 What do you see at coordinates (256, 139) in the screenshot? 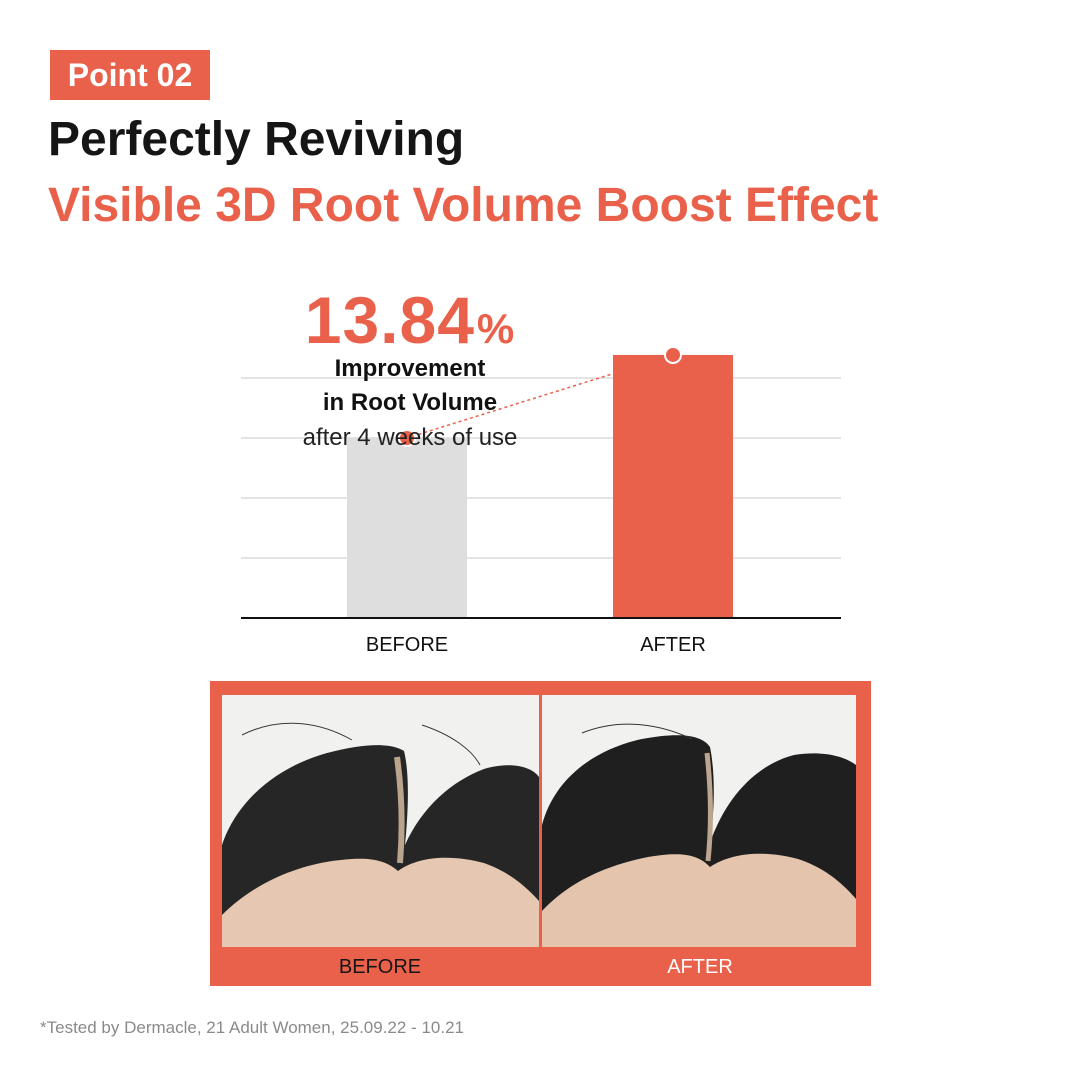
I see `headline-primary: Perfectly Reviving` at bounding box center [256, 139].